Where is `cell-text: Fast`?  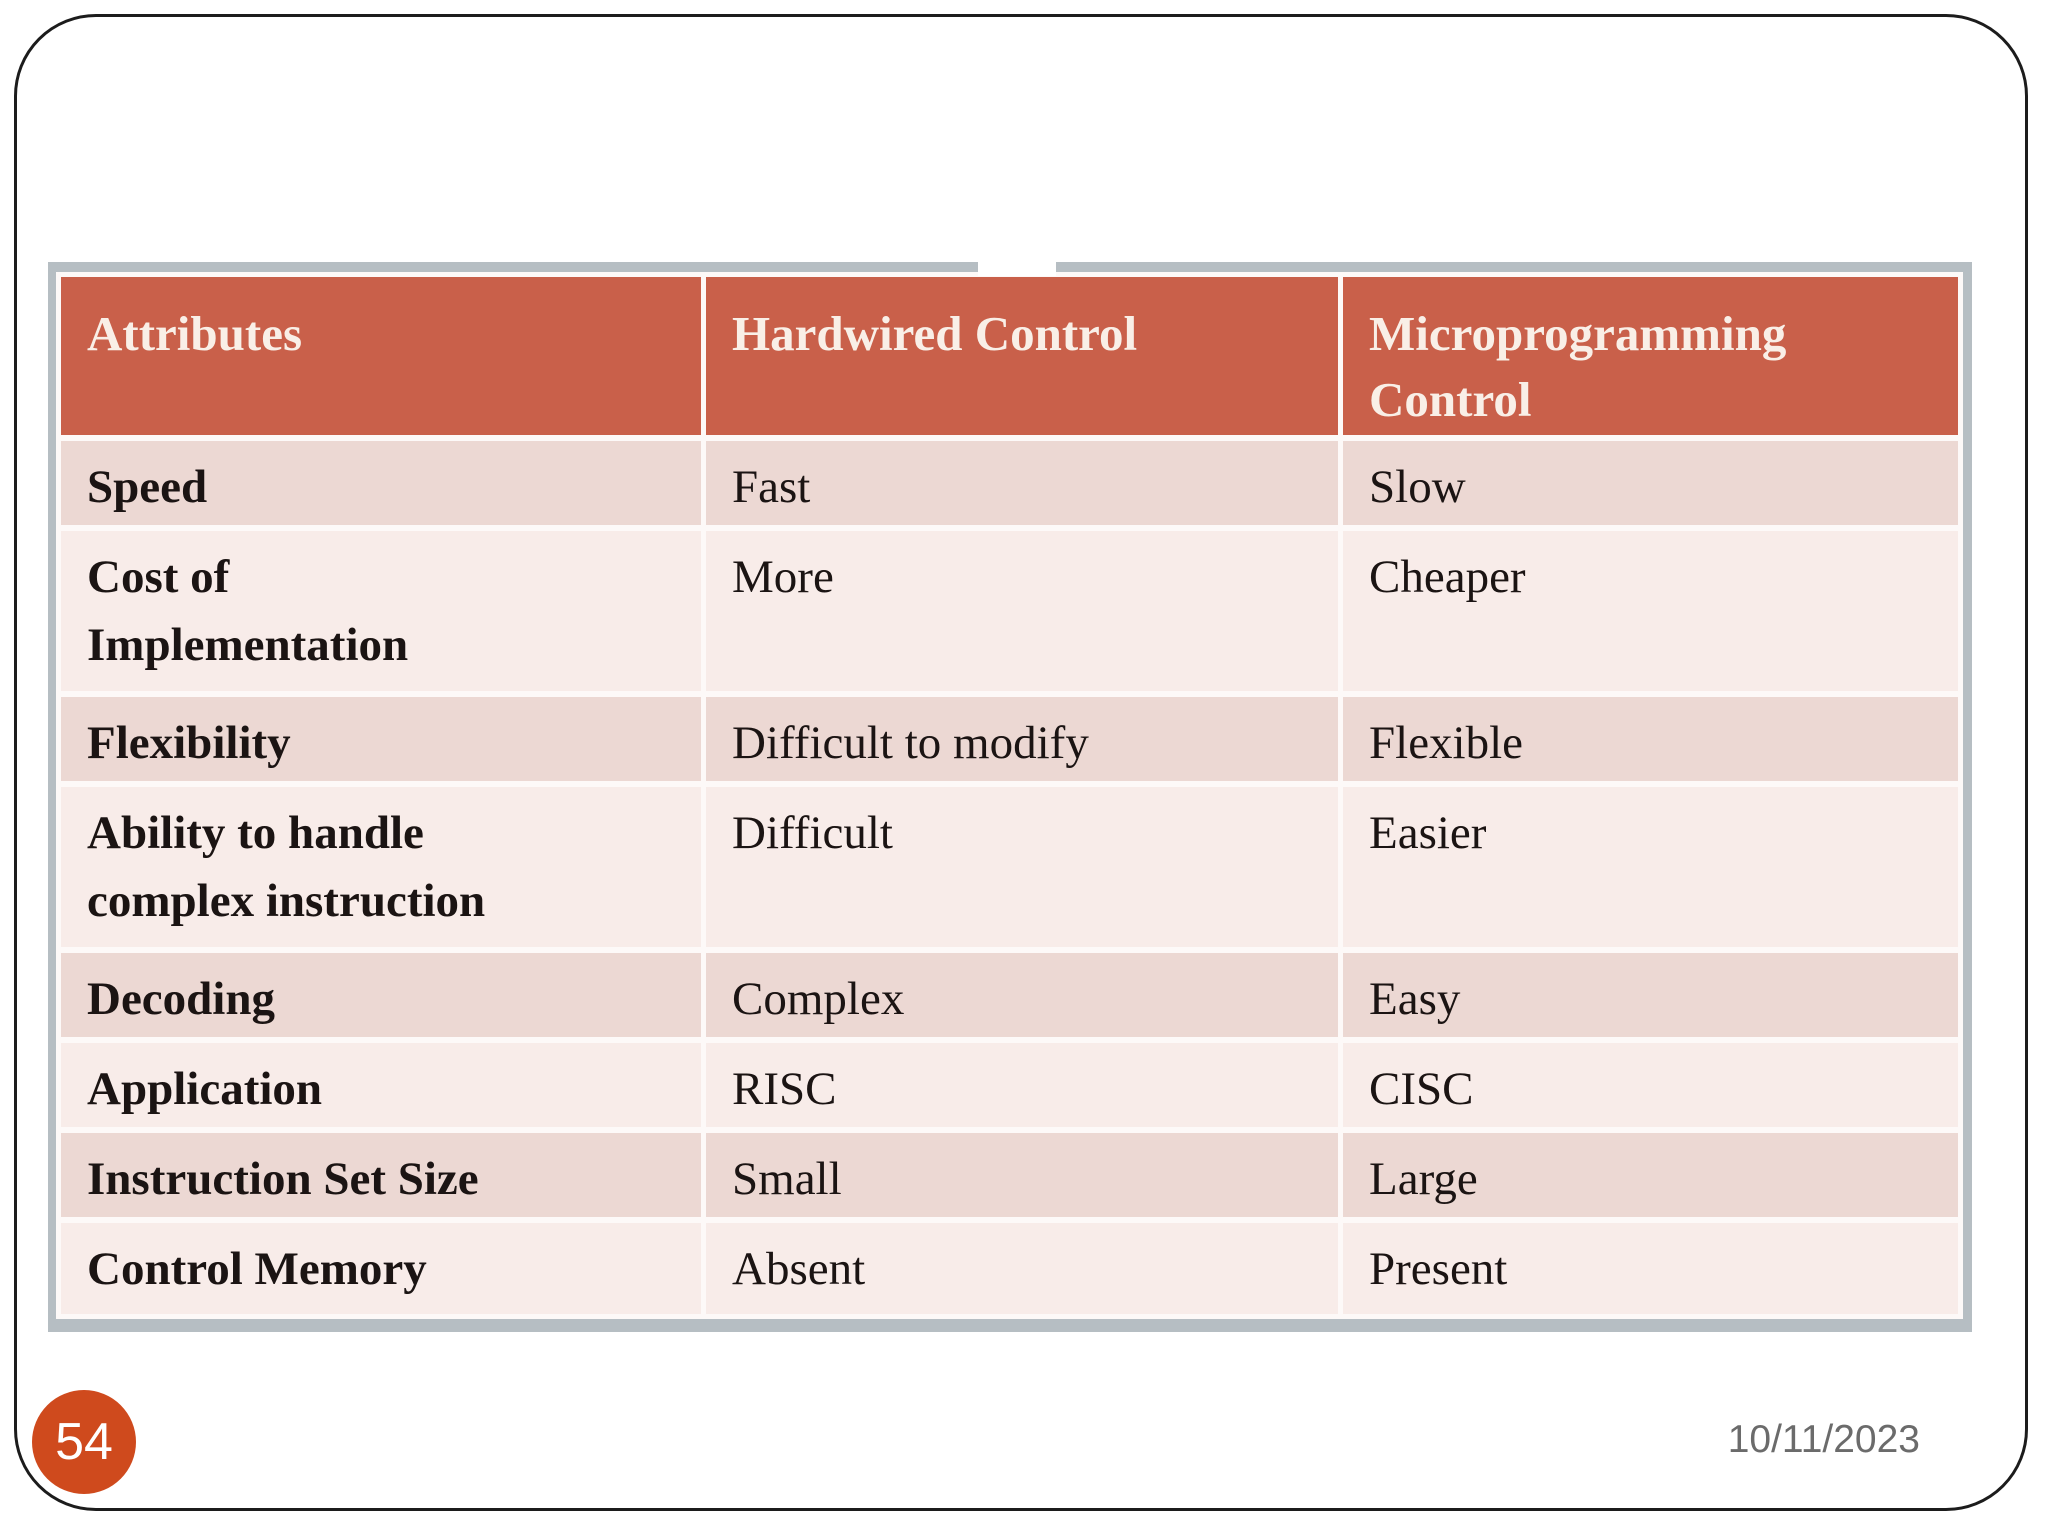
cell-text: Fast is located at coordinates (771, 487).